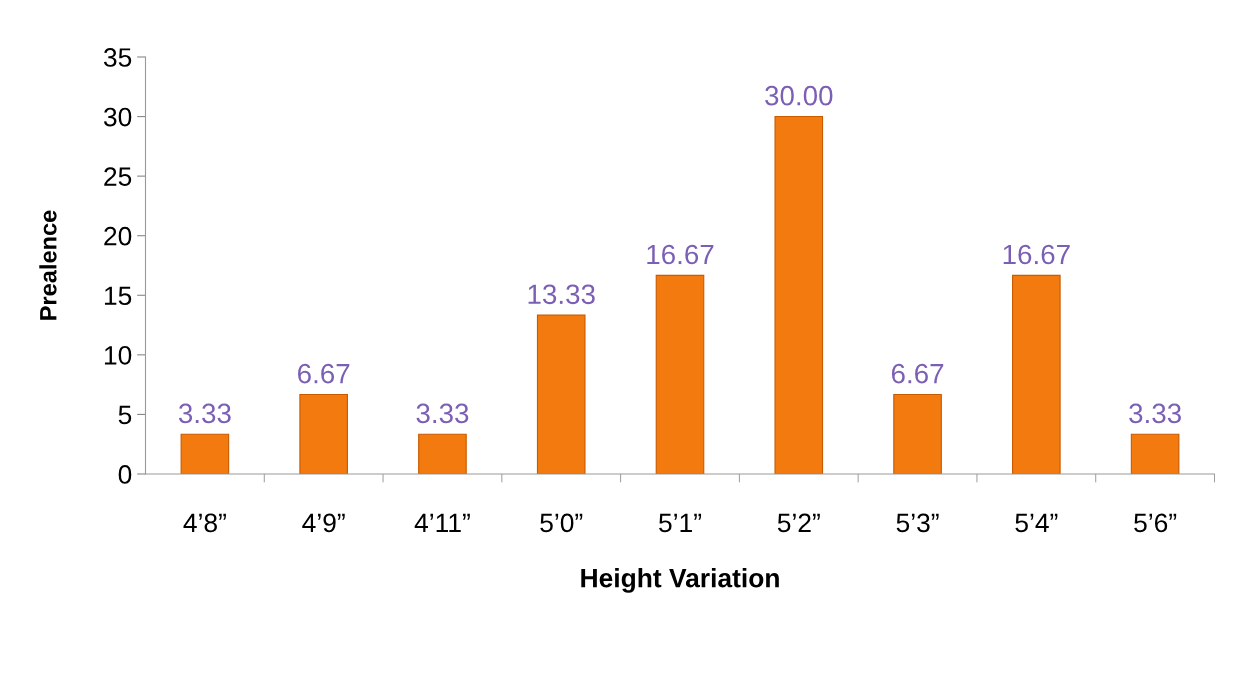 This screenshot has height=695, width=1233. Describe the element at coordinates (118, 236) in the screenshot. I see `y-tick-label: 20` at that location.